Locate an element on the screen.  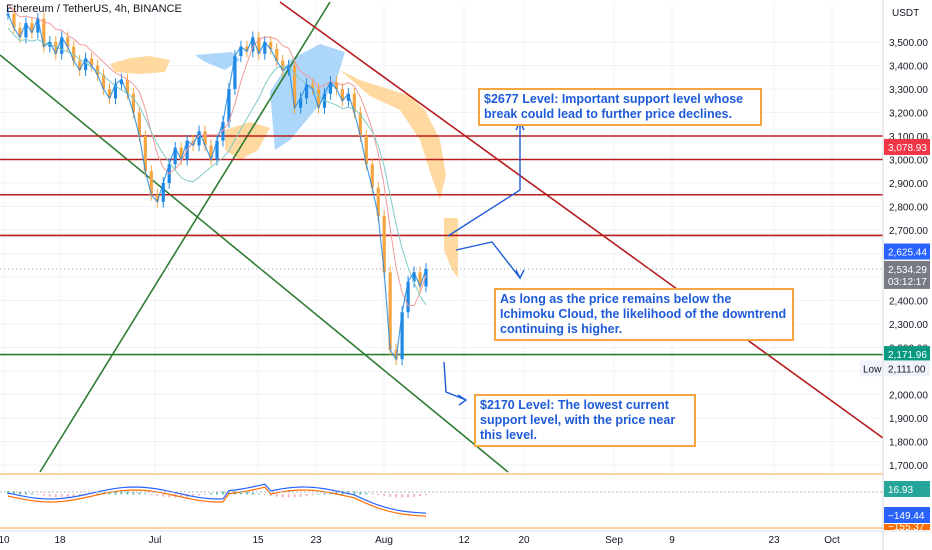
price-tag-2111: 2,111.00 is located at coordinates (907, 369).